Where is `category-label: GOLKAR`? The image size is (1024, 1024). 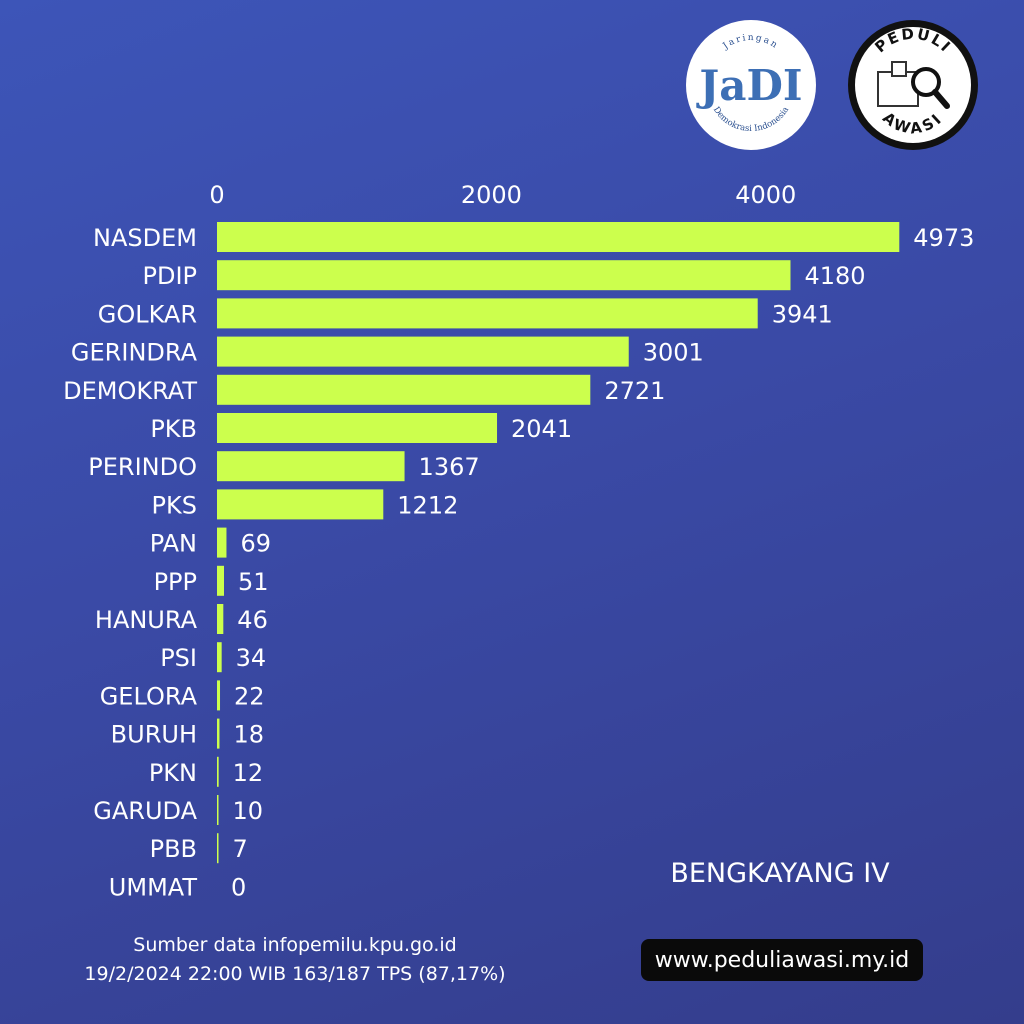
category-label: GOLKAR is located at coordinates (147, 314).